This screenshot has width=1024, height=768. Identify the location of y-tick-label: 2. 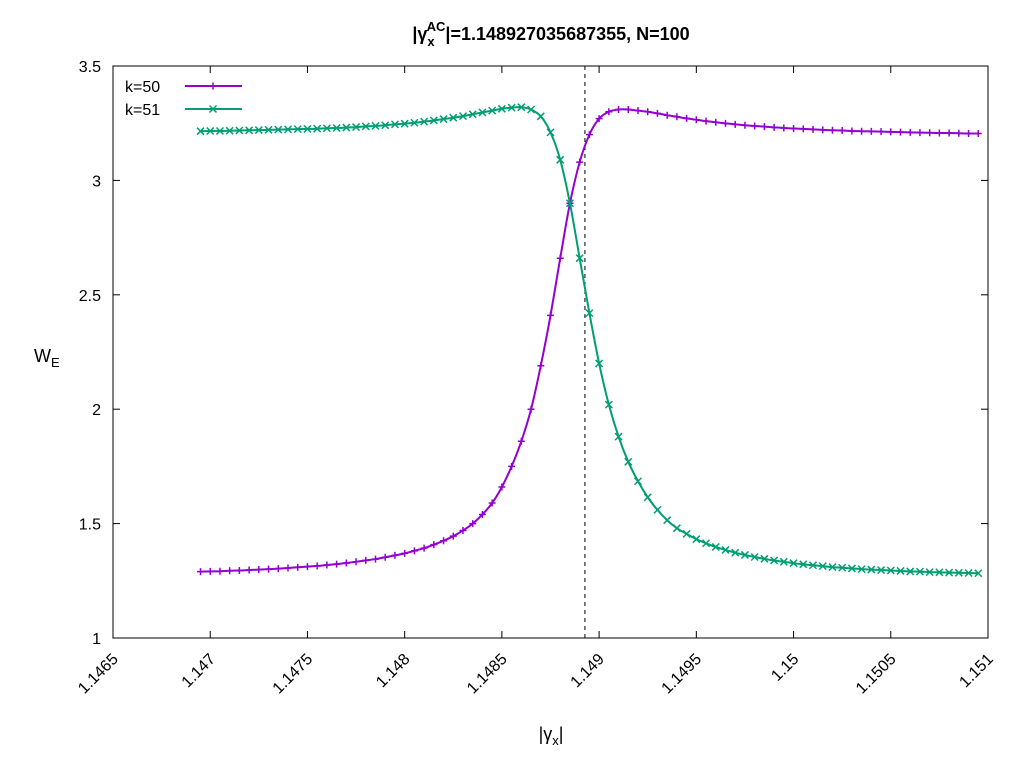
(96, 410).